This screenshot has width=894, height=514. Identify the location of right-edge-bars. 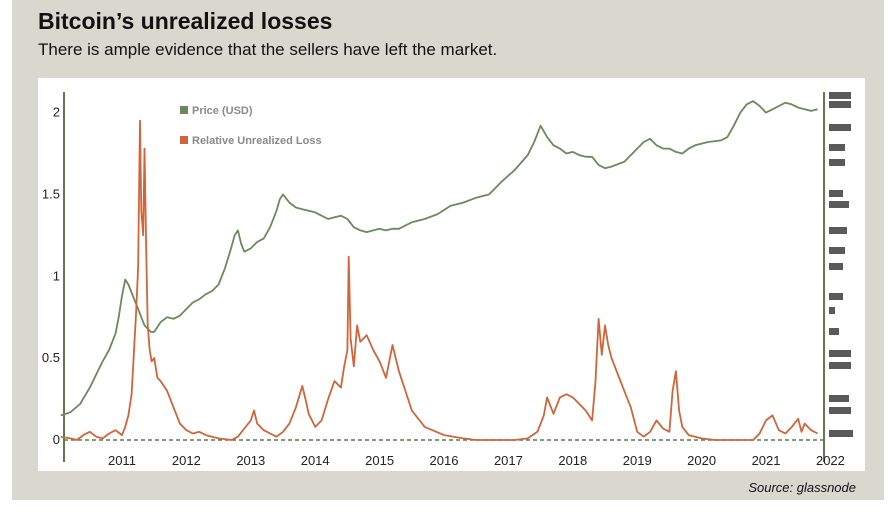
(841, 264).